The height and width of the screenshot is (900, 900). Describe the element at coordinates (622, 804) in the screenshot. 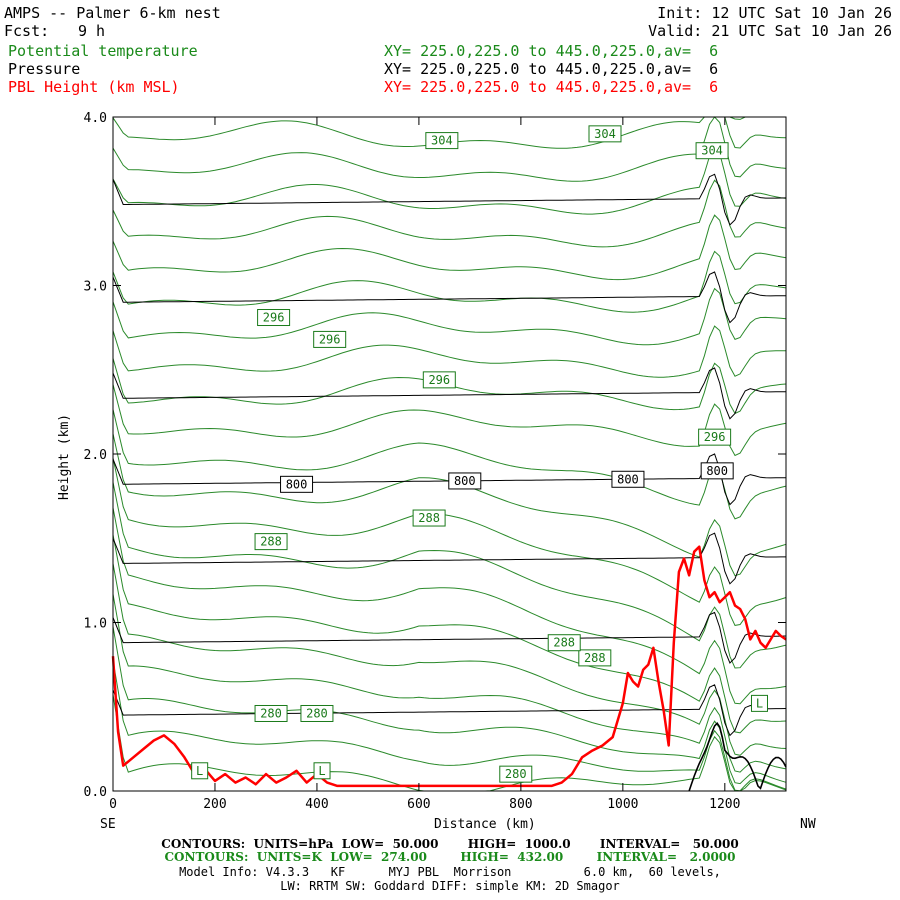

I see `x-tick-label: 1000` at that location.